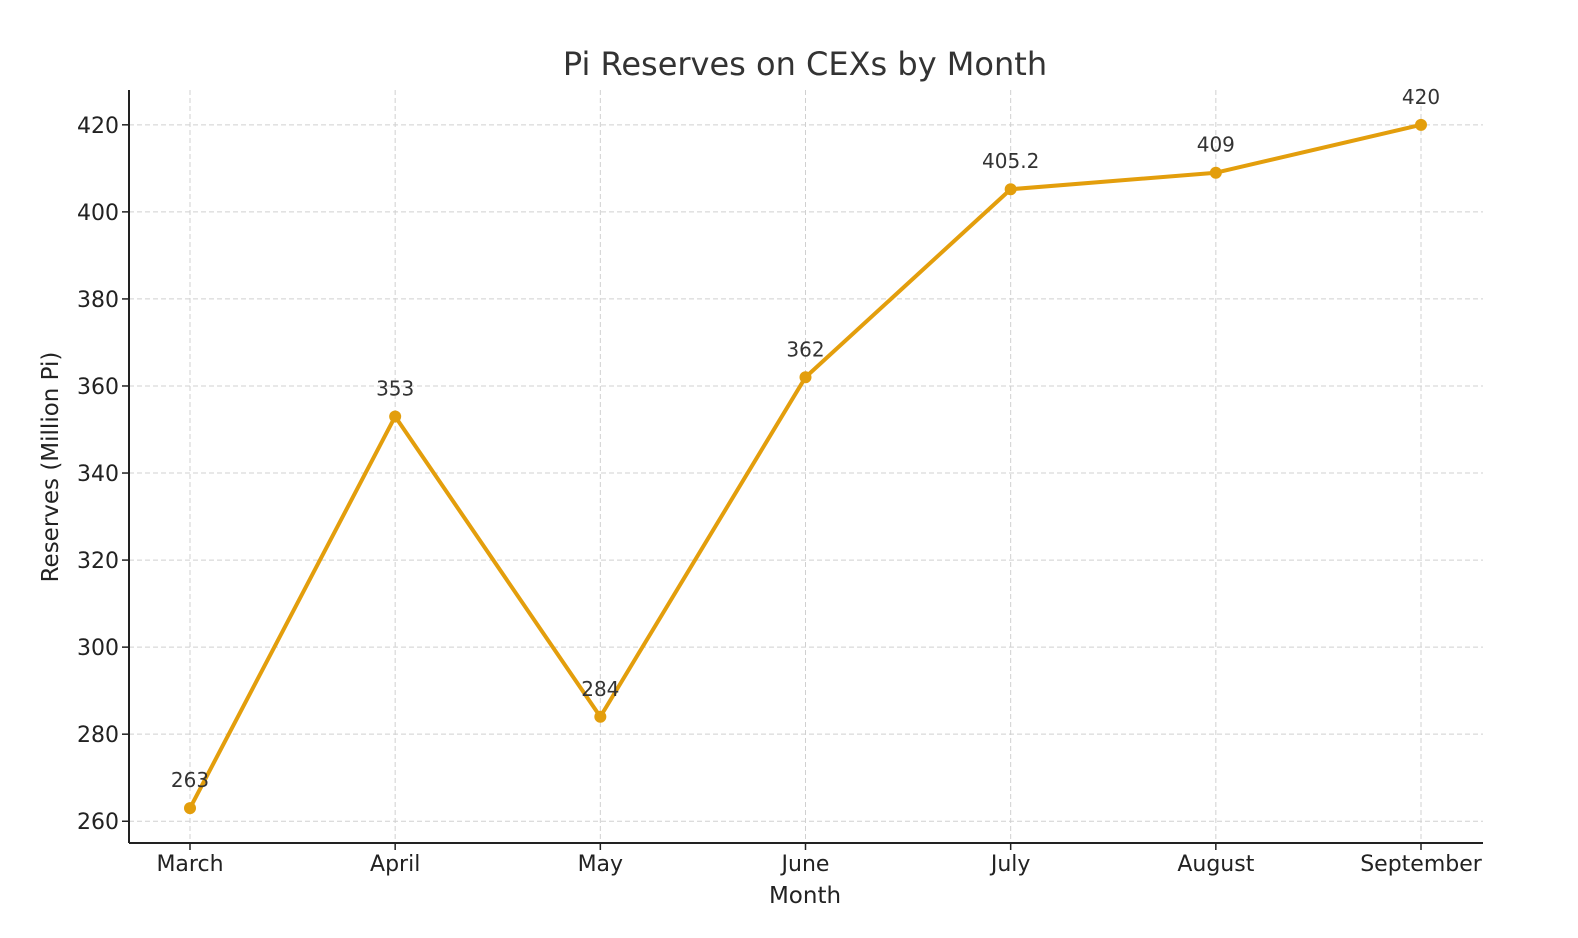 The width and height of the screenshot is (1578, 938). I want to click on x-tick-label: September, so click(1421, 864).